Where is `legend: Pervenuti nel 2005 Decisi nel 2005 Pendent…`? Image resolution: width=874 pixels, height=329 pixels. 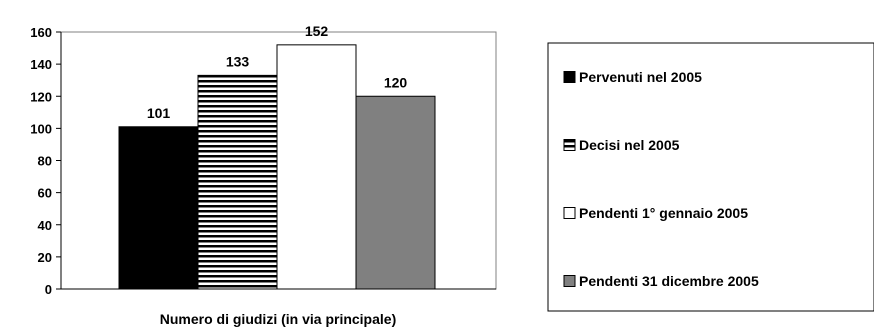 legend: Pervenuti nel 2005 Decisi nel 2005 Pendent… is located at coordinates (661, 179).